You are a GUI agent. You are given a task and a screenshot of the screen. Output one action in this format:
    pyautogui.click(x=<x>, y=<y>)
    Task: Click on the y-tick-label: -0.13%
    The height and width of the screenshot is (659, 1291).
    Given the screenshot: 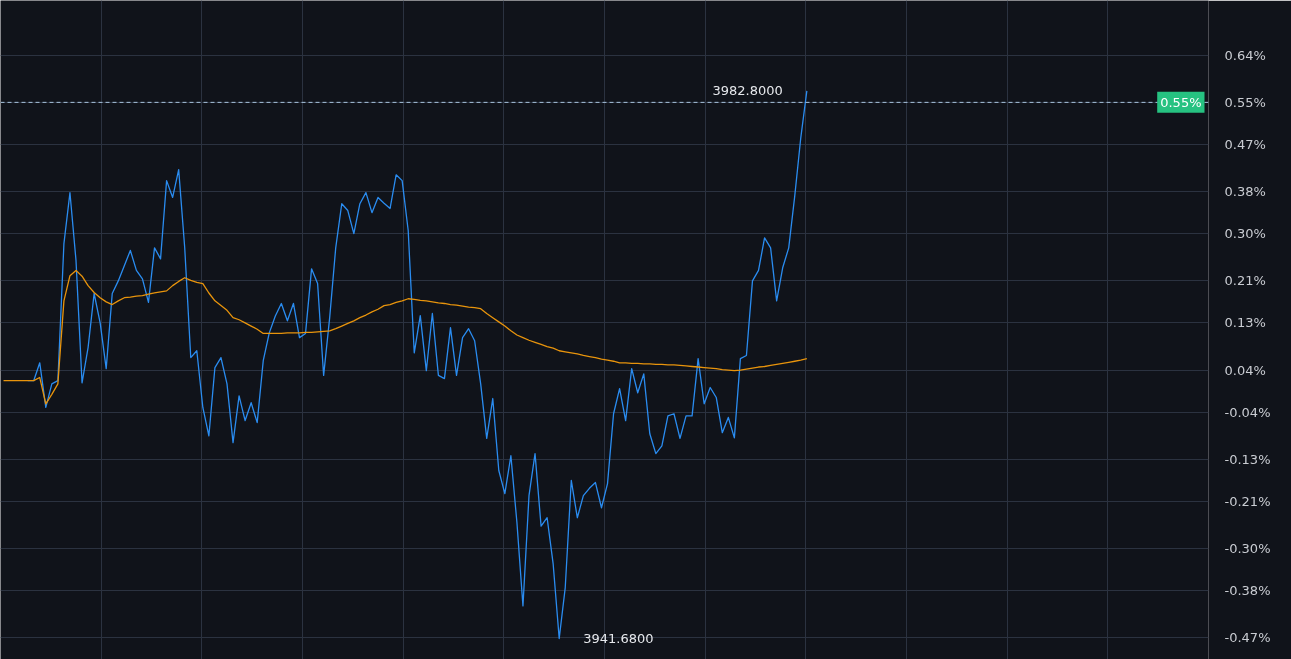 What is the action you would take?
    pyautogui.click(x=1247, y=459)
    